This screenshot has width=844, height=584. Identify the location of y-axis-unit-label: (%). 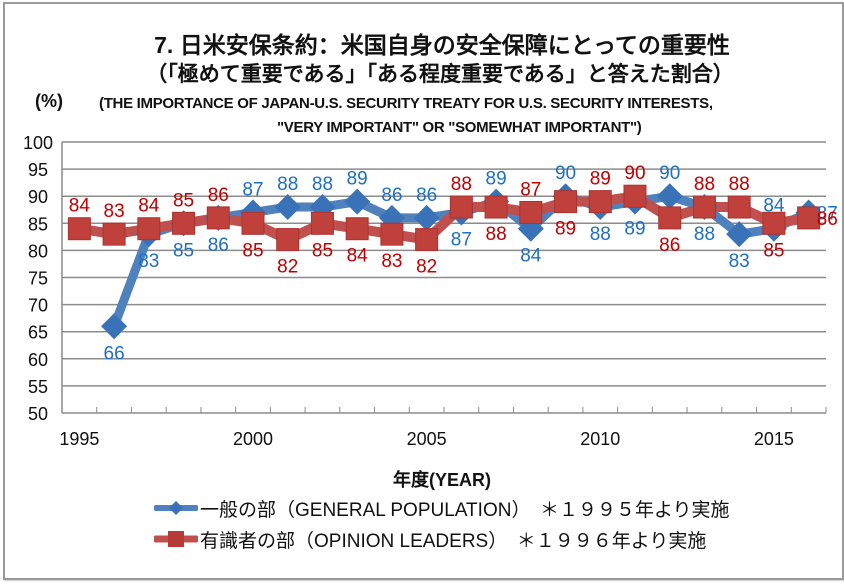
(49, 101).